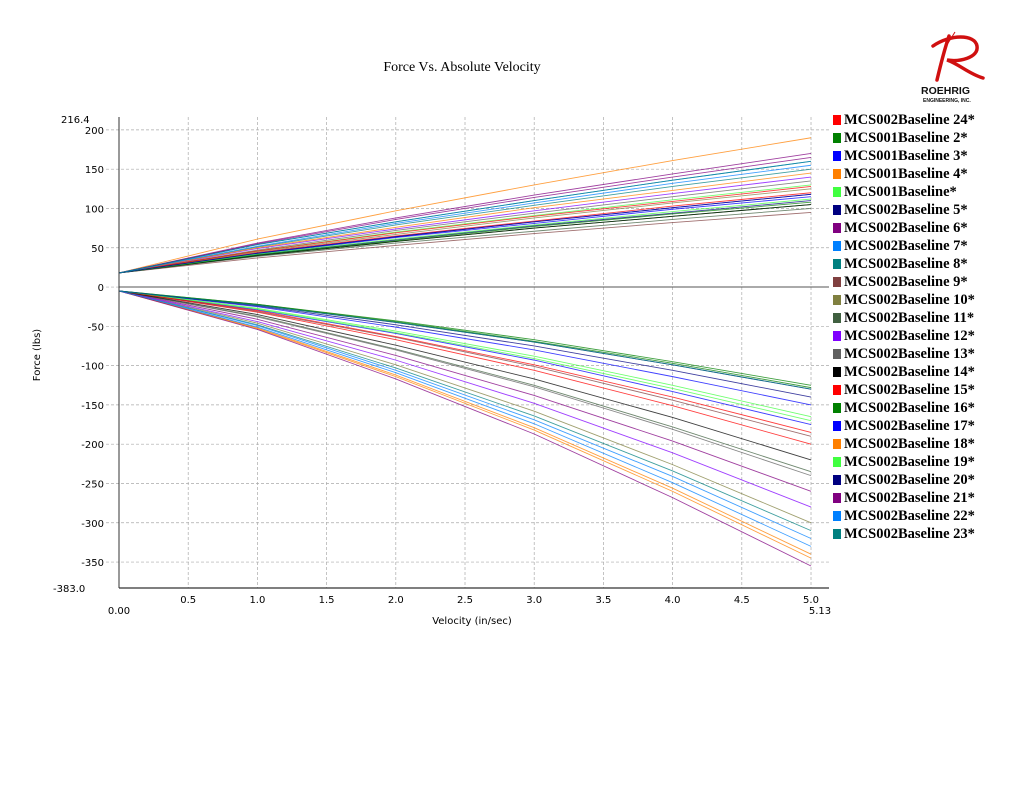 The image size is (1024, 791). What do you see at coordinates (909, 534) in the screenshot?
I see `legend-label: MCS002Baseline 23*` at bounding box center [909, 534].